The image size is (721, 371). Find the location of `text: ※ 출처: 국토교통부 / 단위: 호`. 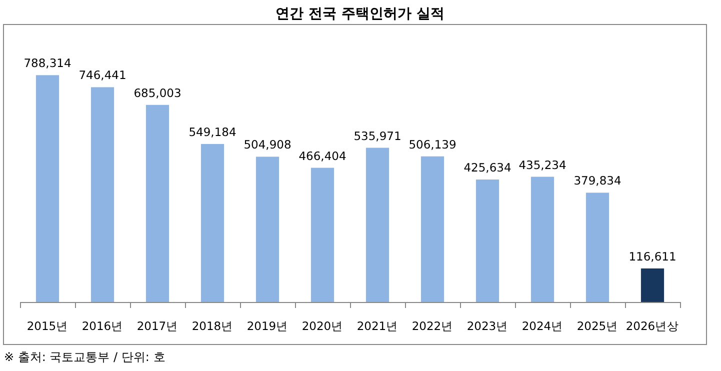

text: ※ 출처: 국토교통부 / 단위: 호 is located at coordinates (85, 357).